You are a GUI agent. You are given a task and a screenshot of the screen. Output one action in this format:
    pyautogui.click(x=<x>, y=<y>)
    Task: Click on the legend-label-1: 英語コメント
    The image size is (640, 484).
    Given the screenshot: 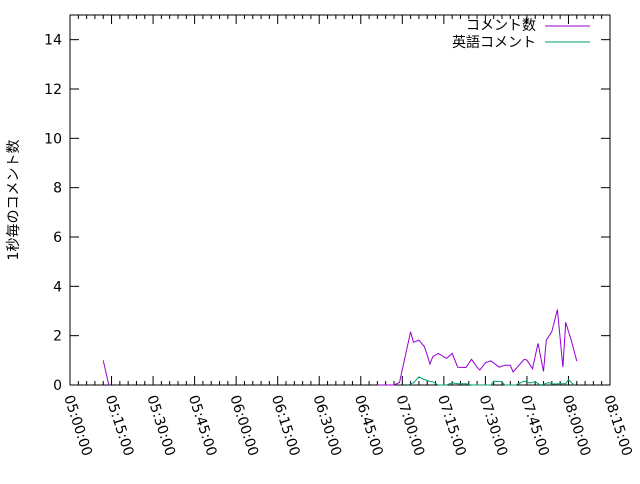 What is the action you would take?
    pyautogui.click(x=494, y=42)
    